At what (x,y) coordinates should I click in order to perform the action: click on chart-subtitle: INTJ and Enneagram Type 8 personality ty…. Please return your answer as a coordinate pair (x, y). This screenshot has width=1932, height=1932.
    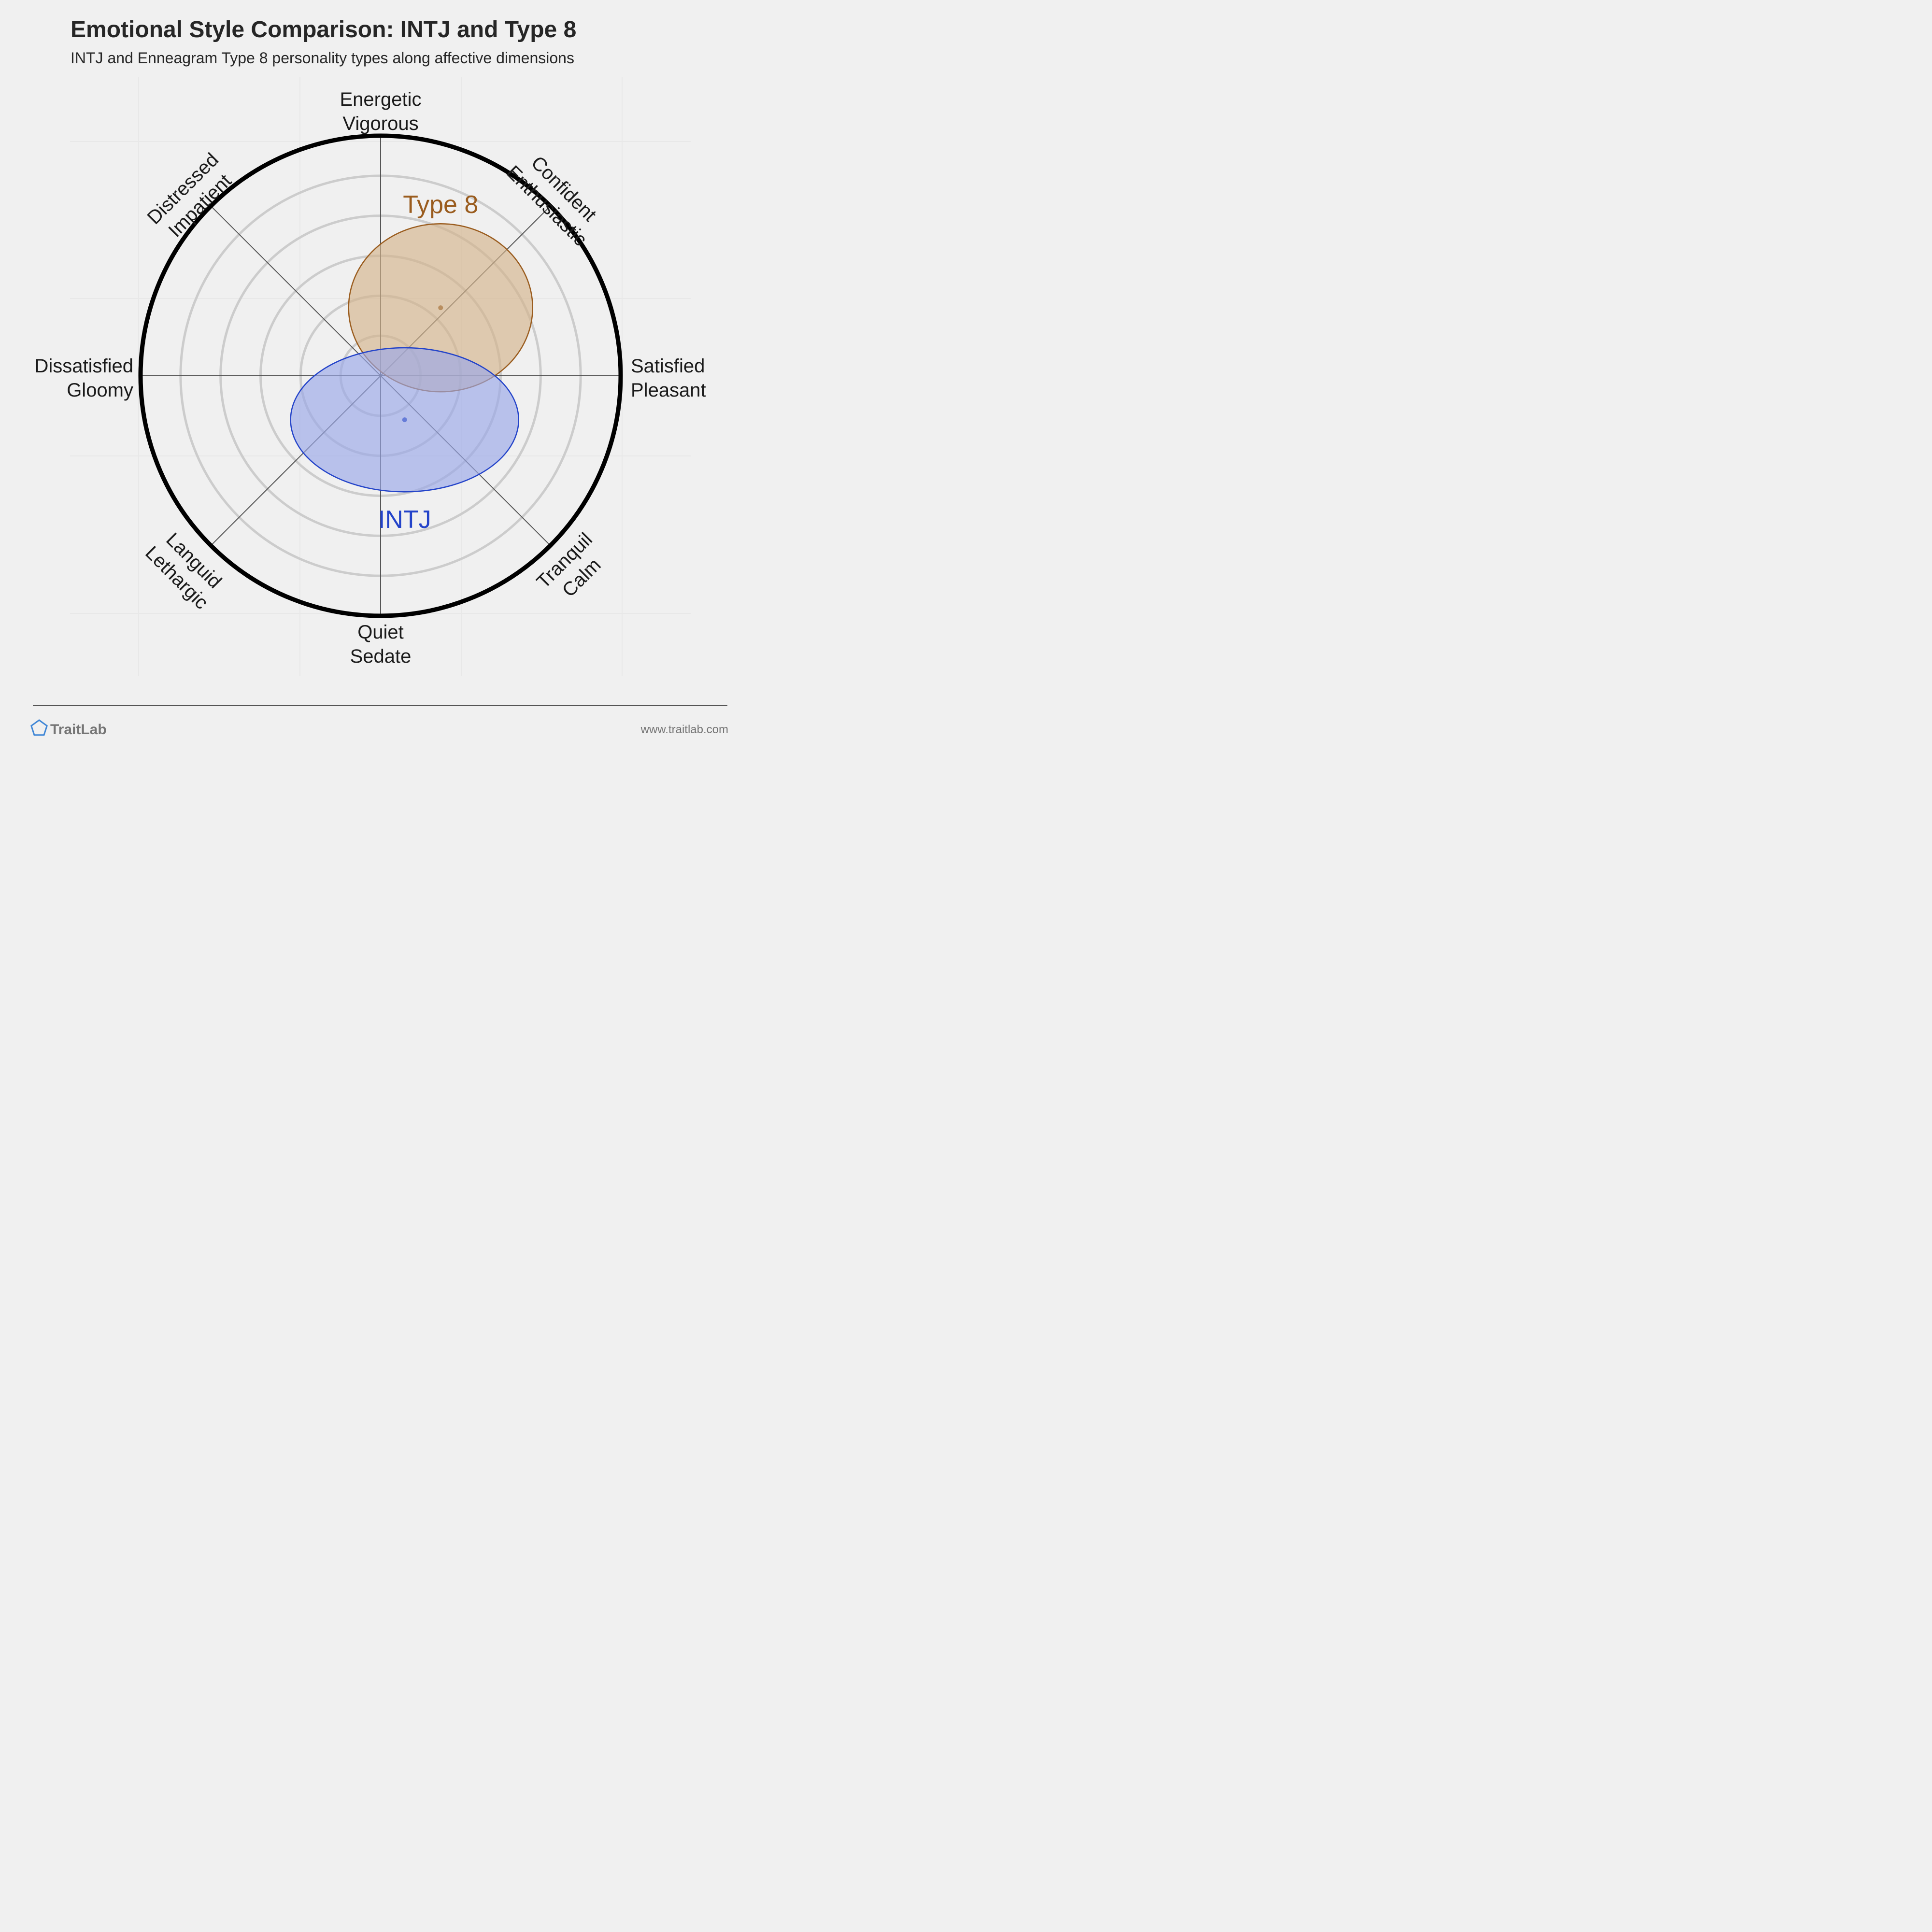
    Looking at the image, I should click on (322, 58).